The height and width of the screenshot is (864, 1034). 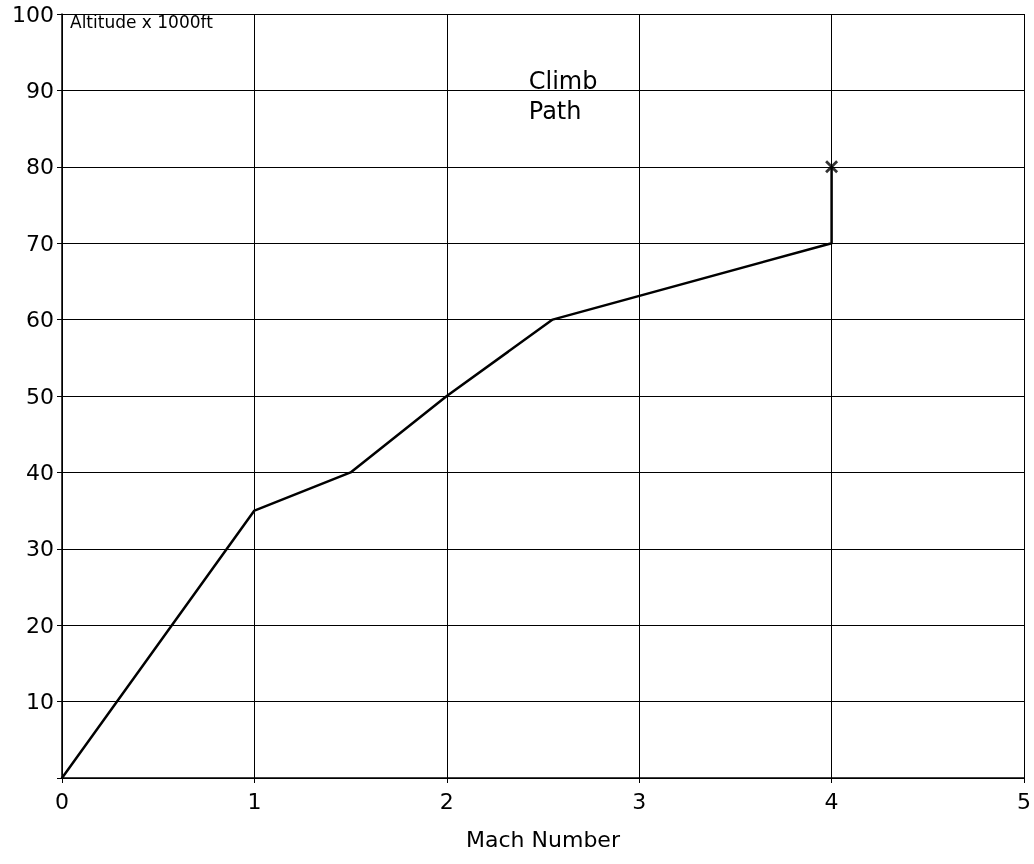 What do you see at coordinates (33, 14) in the screenshot?
I see `y-tick-label: 100` at bounding box center [33, 14].